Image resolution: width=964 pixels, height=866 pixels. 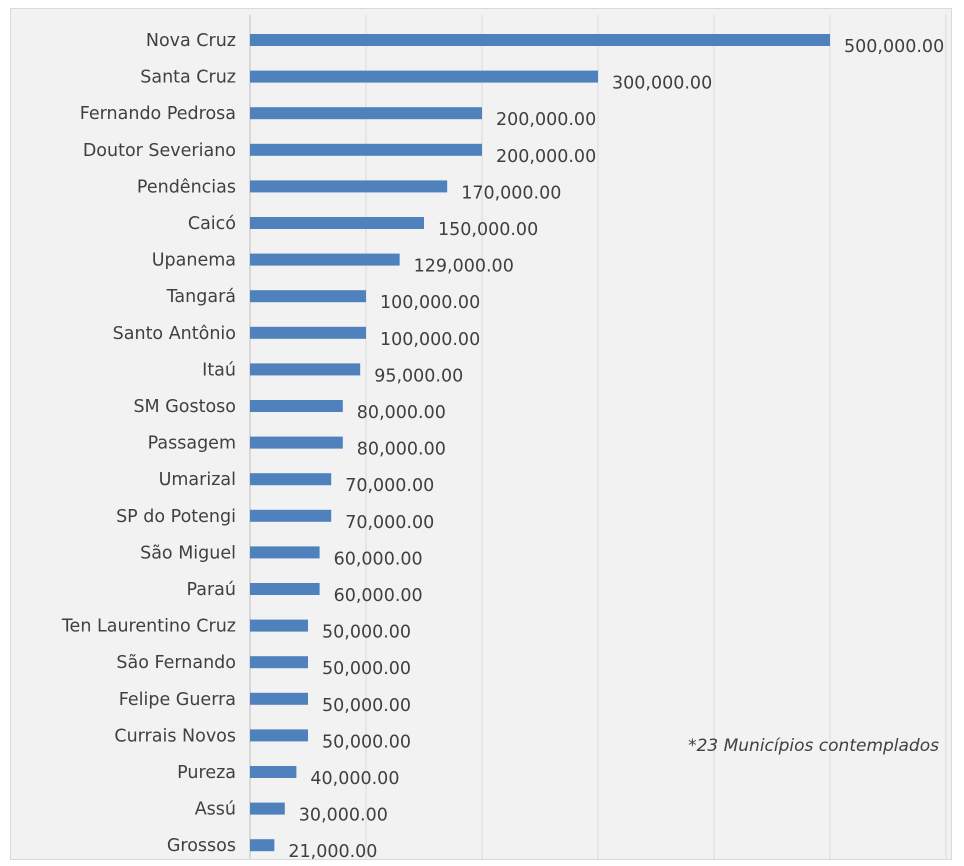 What do you see at coordinates (175, 736) in the screenshot?
I see `category-label: Currais Novos` at bounding box center [175, 736].